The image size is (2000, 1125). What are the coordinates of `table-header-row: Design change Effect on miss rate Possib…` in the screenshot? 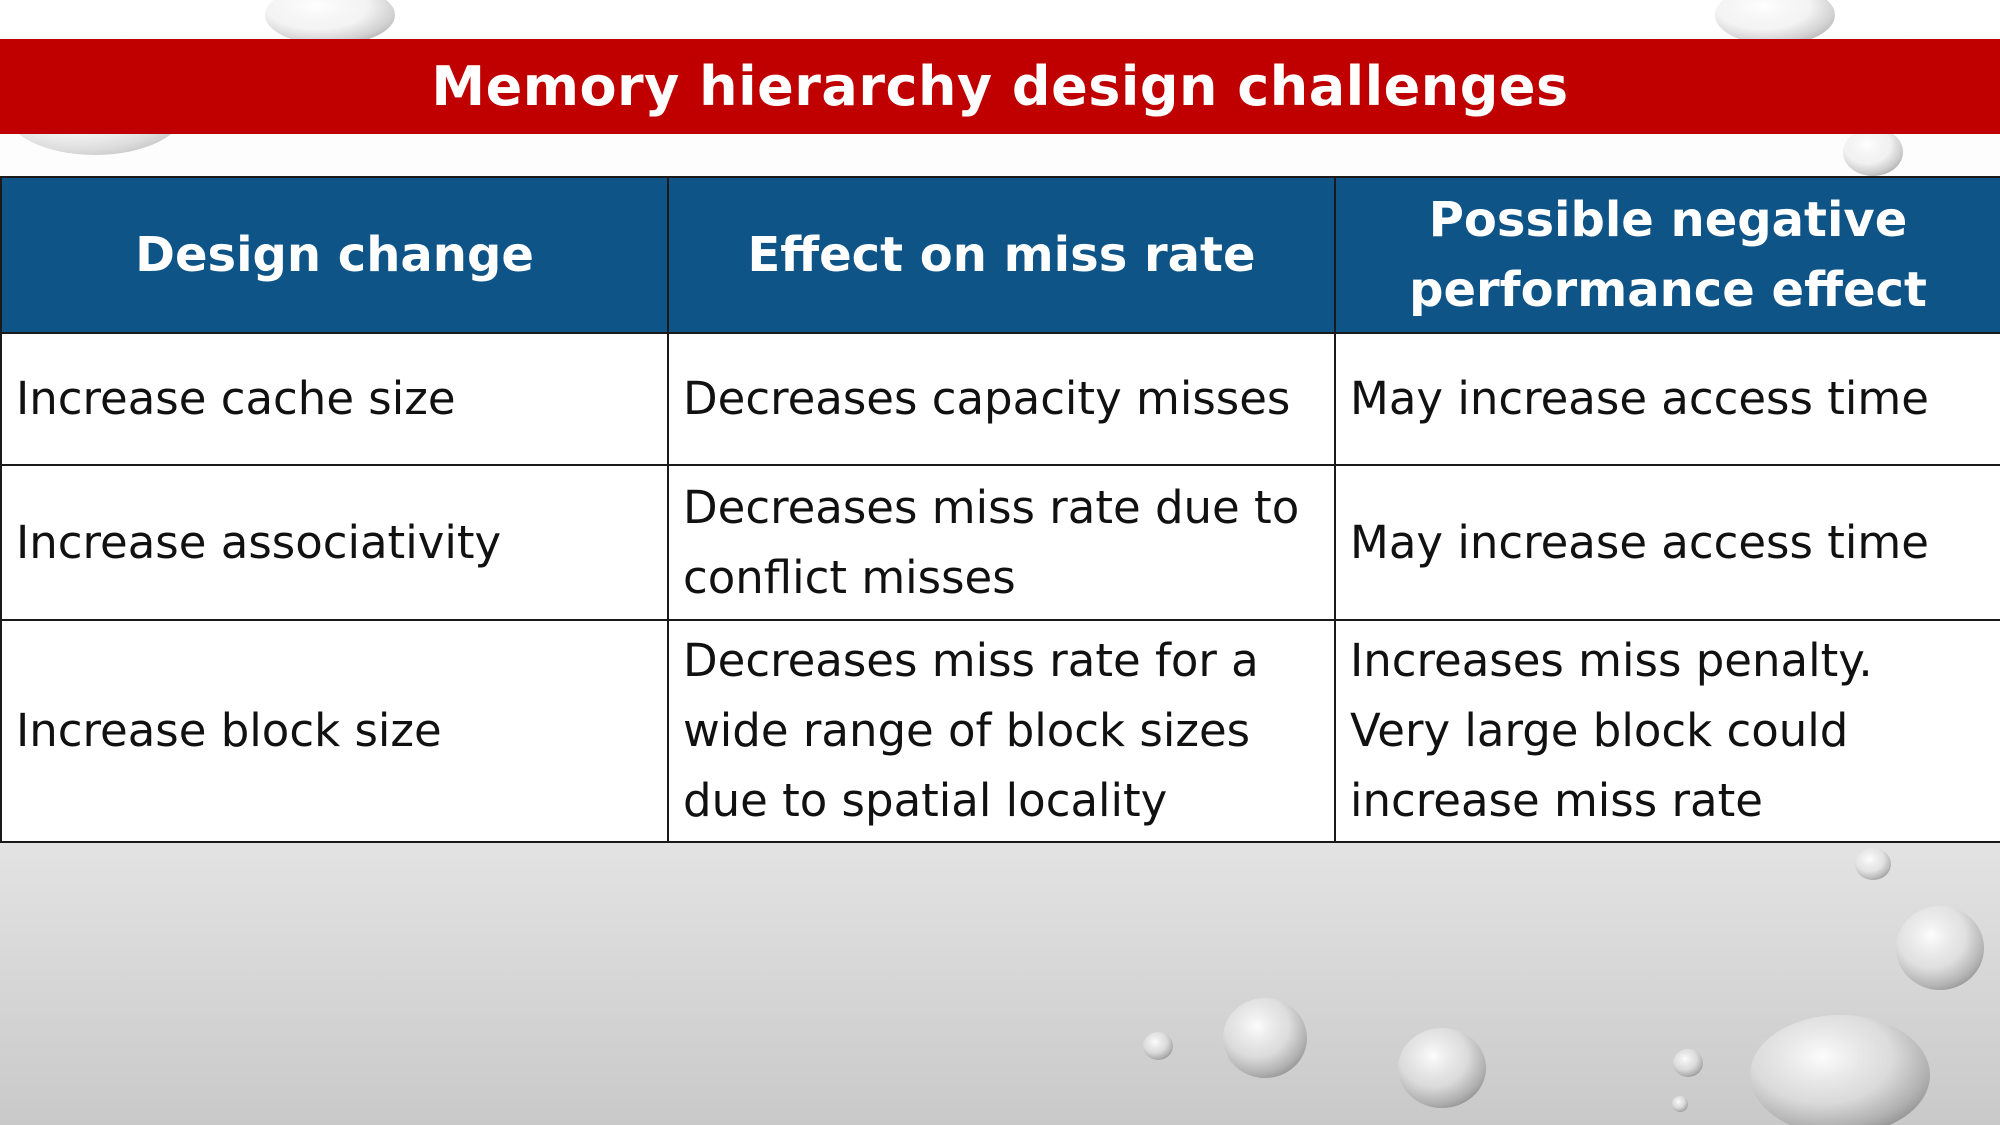 It's located at (1000, 255).